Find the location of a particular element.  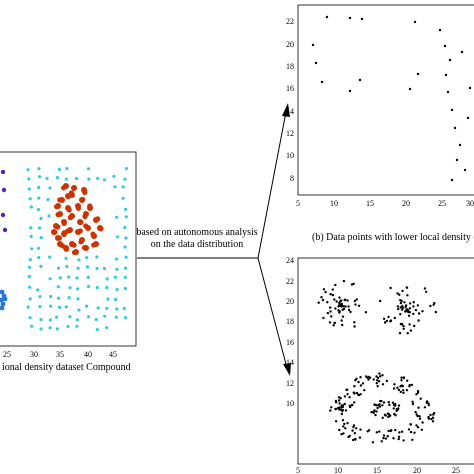

top-right-y-tick: 8 is located at coordinates (292, 178).